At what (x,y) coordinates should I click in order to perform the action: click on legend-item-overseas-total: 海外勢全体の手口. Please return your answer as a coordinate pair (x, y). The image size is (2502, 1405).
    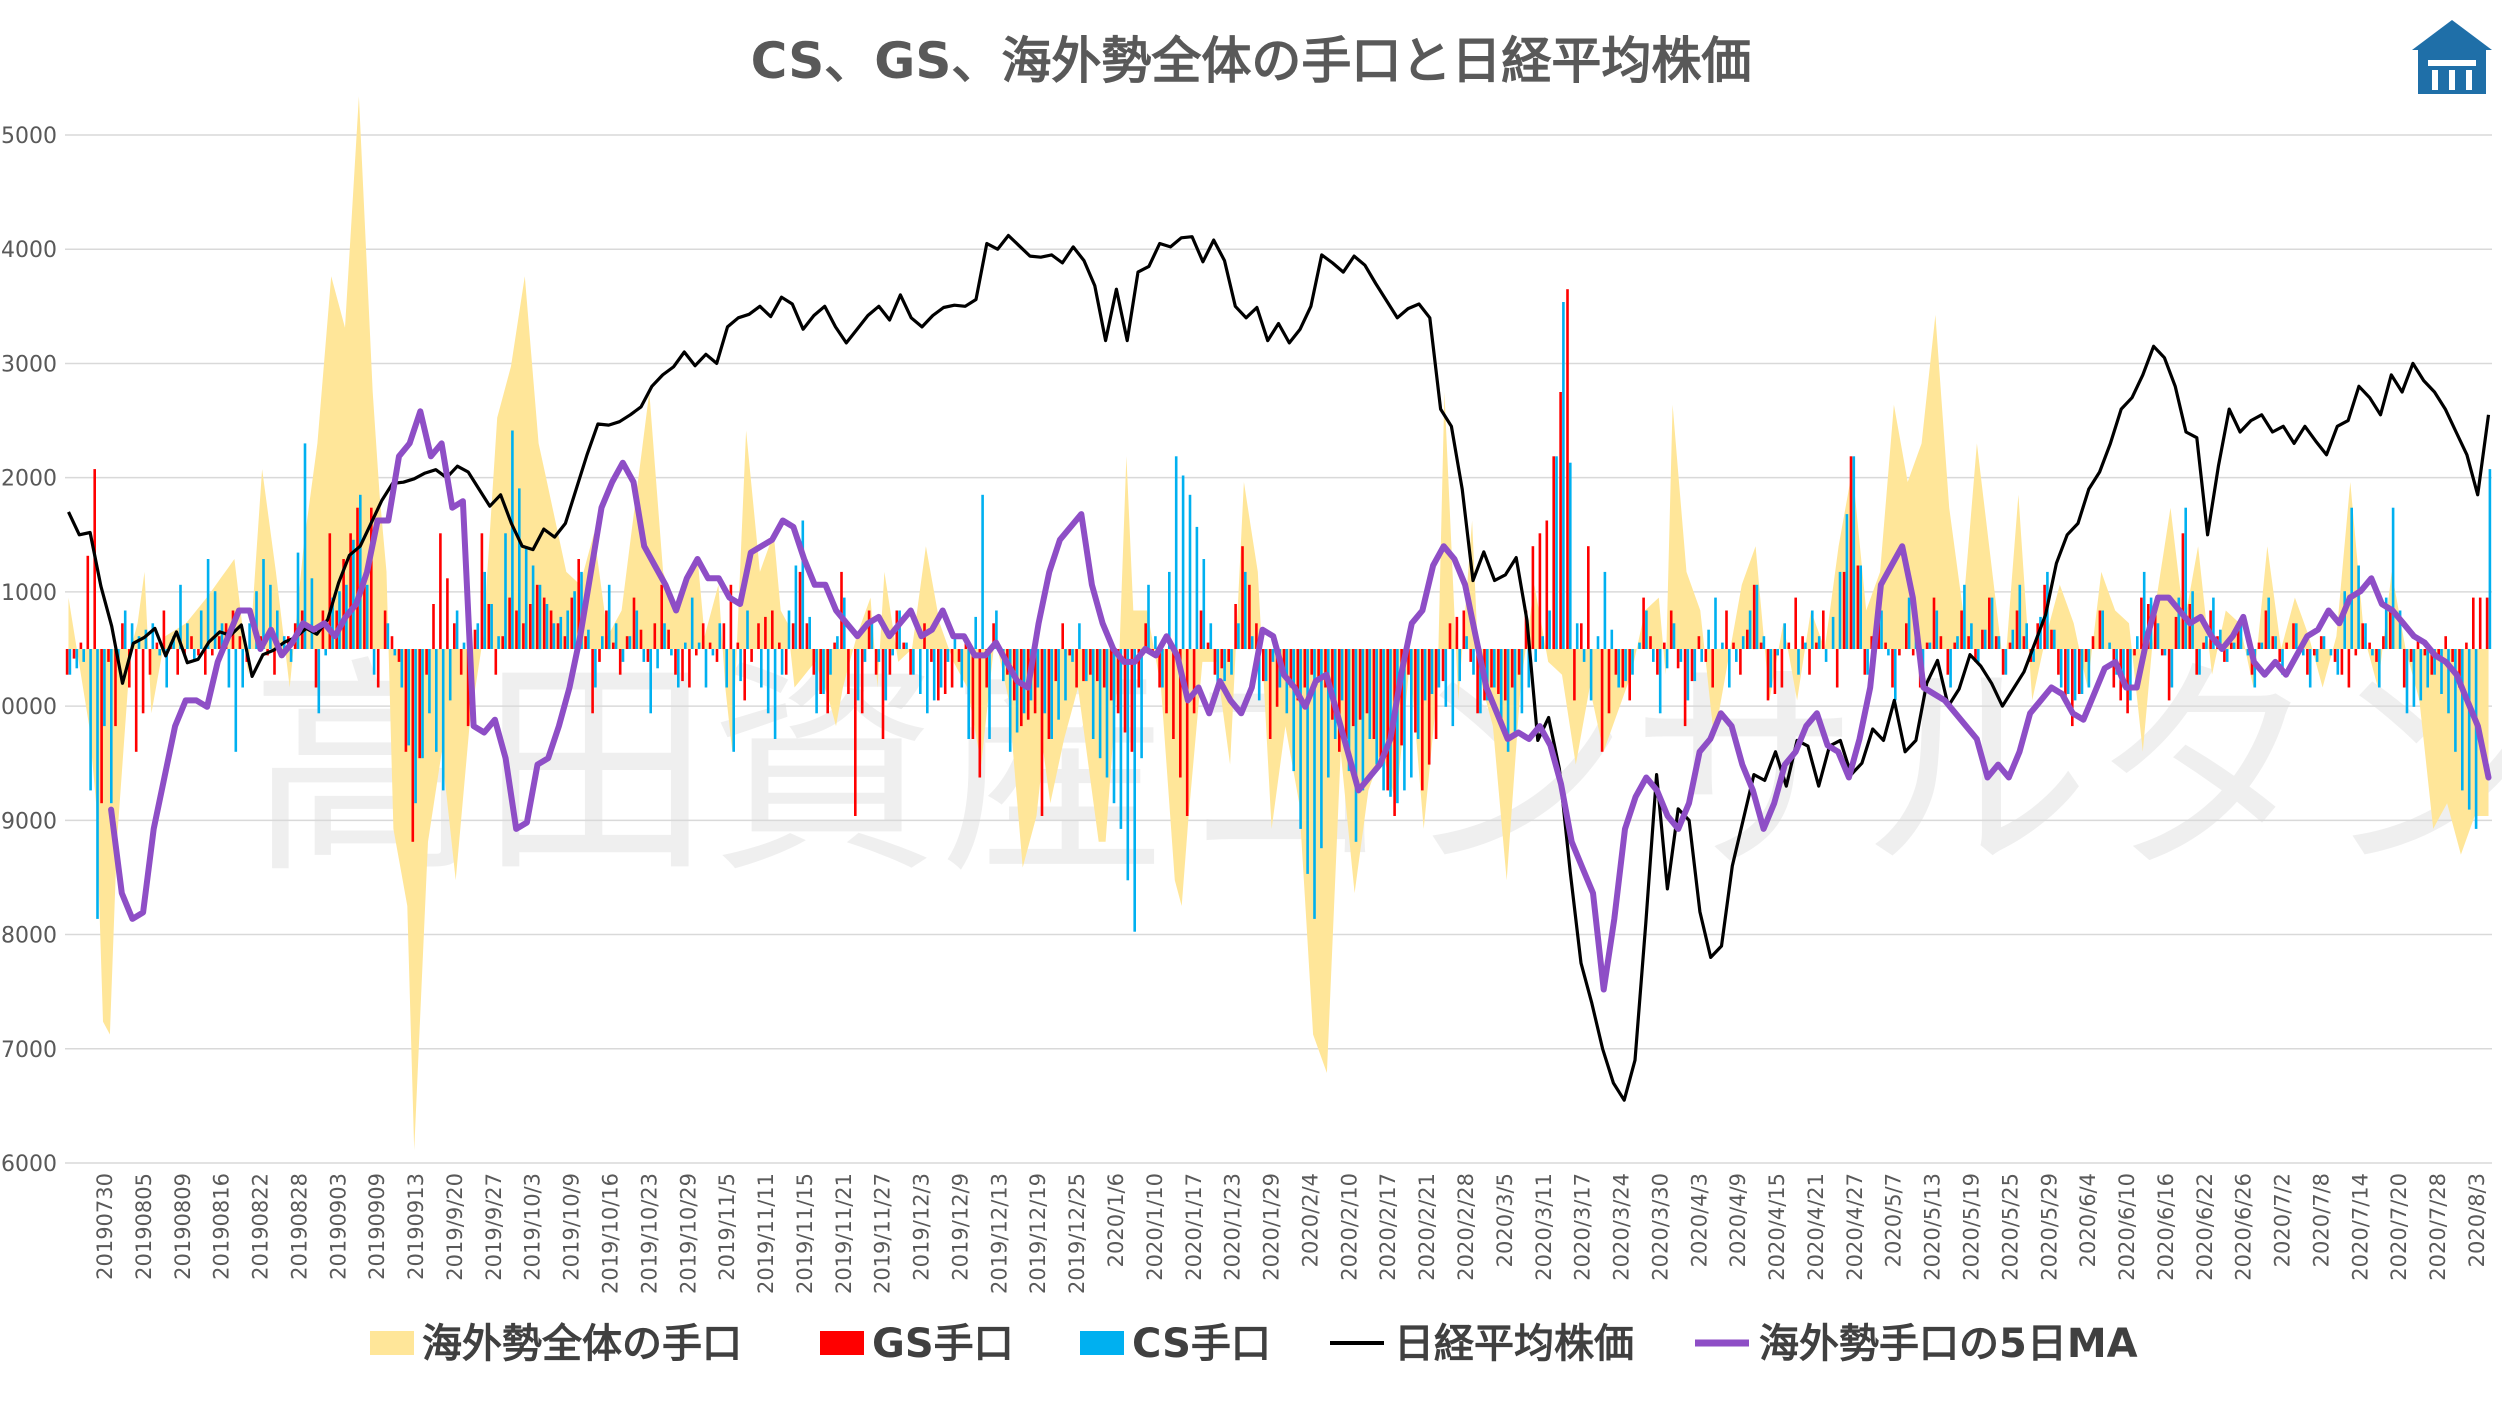
    Looking at the image, I should click on (556, 1344).